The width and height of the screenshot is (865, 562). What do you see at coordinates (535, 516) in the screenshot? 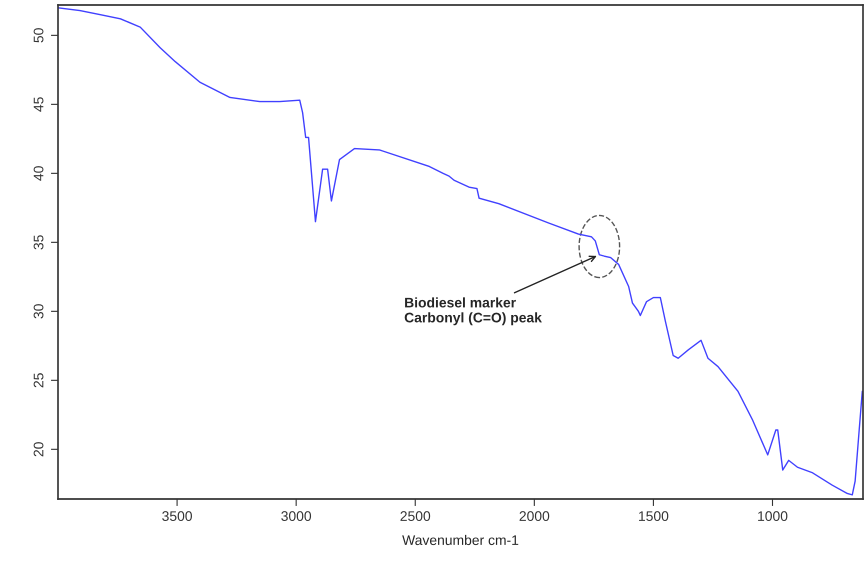
I see `x-tick-label: 2000` at bounding box center [535, 516].